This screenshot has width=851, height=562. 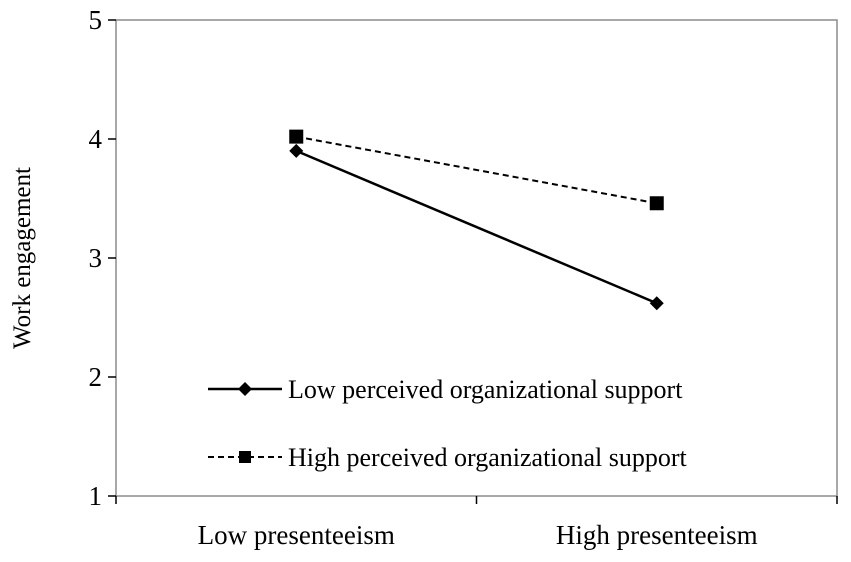 What do you see at coordinates (22, 258) in the screenshot?
I see `y-axis-label: Work engagement` at bounding box center [22, 258].